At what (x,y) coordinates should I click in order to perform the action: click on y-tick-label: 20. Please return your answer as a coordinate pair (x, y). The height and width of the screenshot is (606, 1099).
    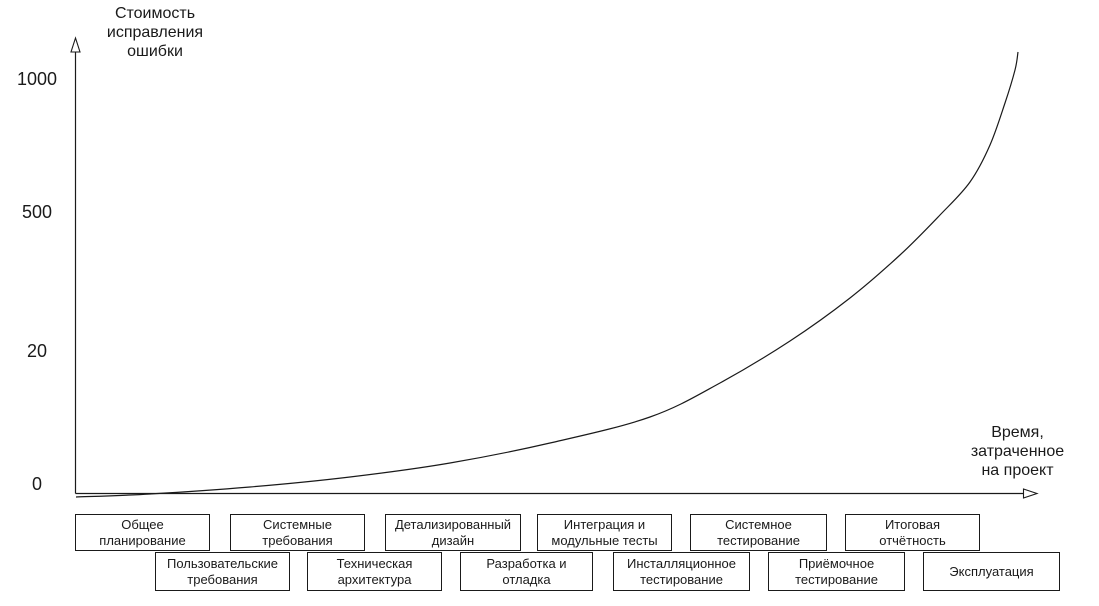
    Looking at the image, I should click on (37, 351).